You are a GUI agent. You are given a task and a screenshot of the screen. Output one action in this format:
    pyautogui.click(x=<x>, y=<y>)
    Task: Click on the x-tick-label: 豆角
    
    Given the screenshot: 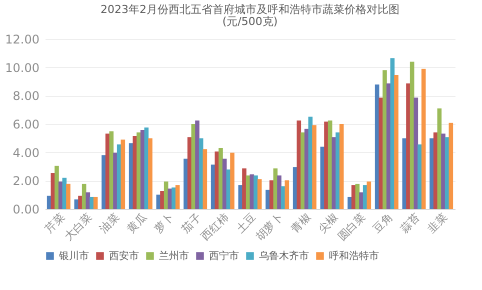 What is the action you would take?
    pyautogui.click(x=383, y=223)
    